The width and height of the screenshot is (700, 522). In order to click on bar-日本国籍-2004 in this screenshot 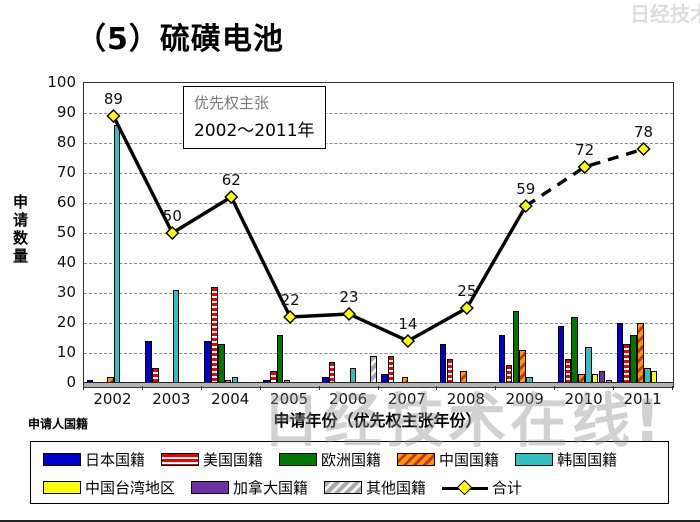, I will do `click(207, 362)`.